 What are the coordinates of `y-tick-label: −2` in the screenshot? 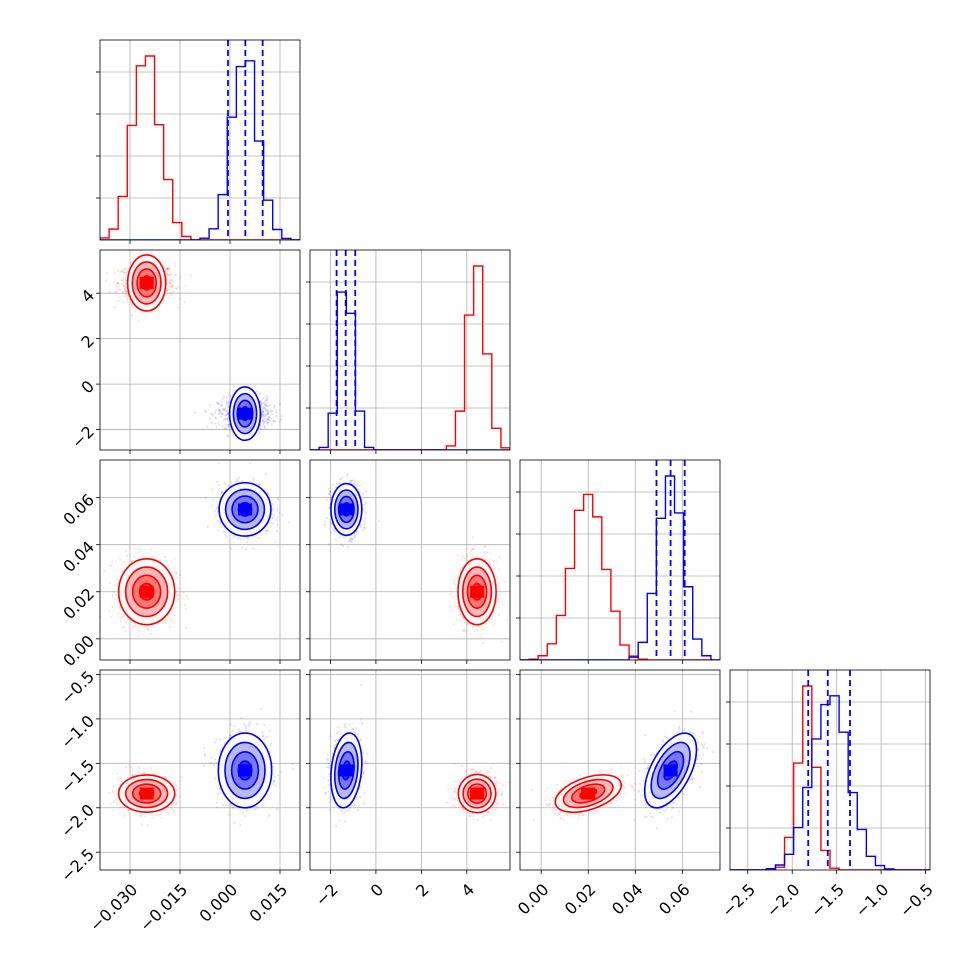 It's located at (83, 437).